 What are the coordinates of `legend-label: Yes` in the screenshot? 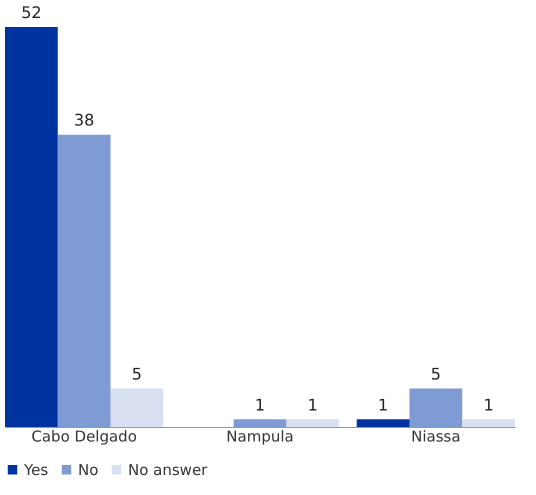 It's located at (35, 469).